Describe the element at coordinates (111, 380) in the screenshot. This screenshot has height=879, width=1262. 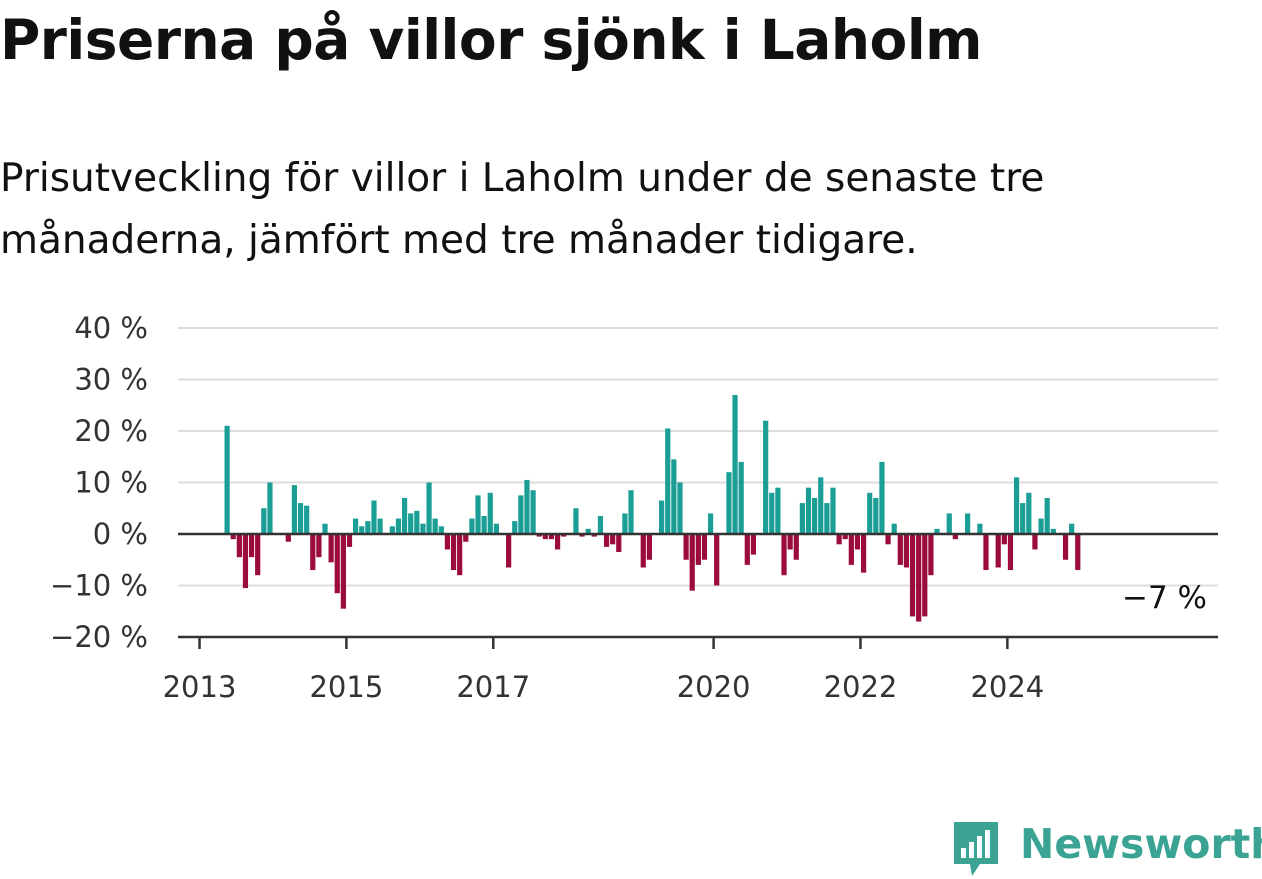
I see `y-tick-label: 30 %` at that location.